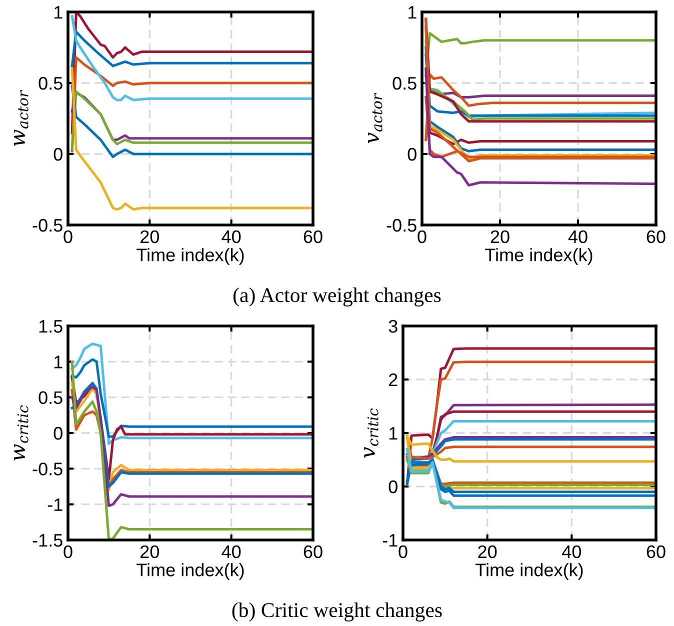 Image resolution: width=674 pixels, height=626 pixels. Describe the element at coordinates (21, 118) in the screenshot. I see `y-axis-title: w$_{actor}$` at that location.